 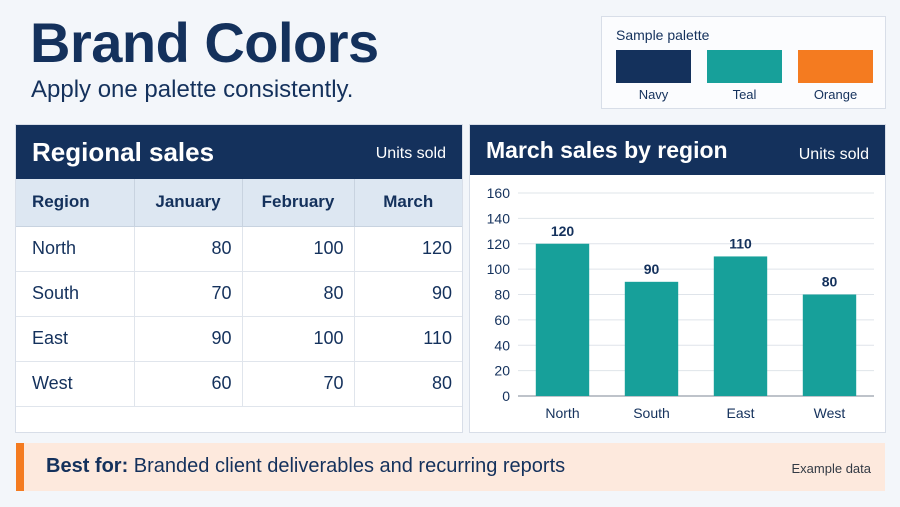 I want to click on y-tick-label: 140, so click(x=499, y=218).